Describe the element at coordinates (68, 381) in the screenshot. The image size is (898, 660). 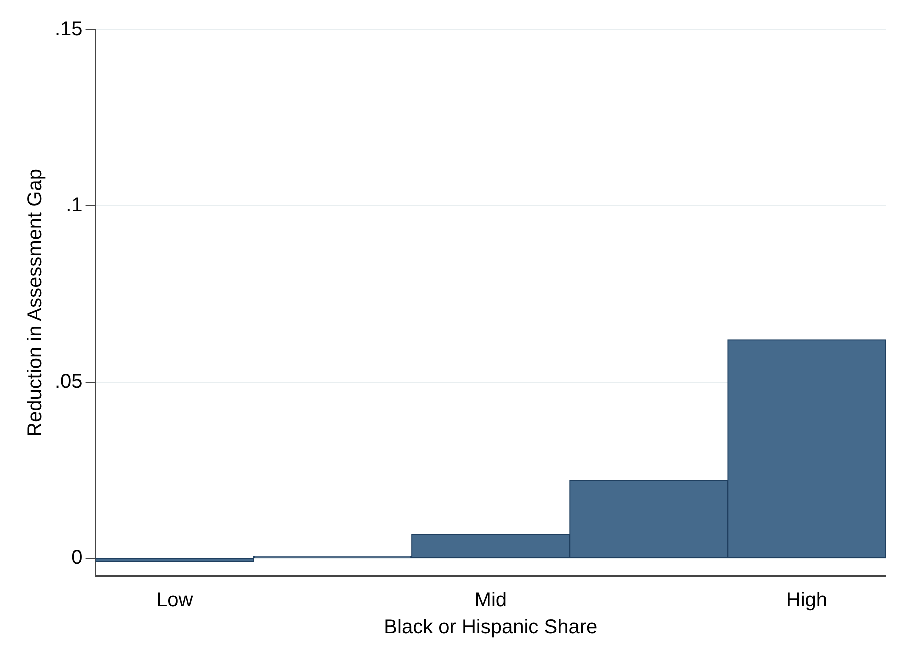
I see `y-tick-label: .05` at that location.